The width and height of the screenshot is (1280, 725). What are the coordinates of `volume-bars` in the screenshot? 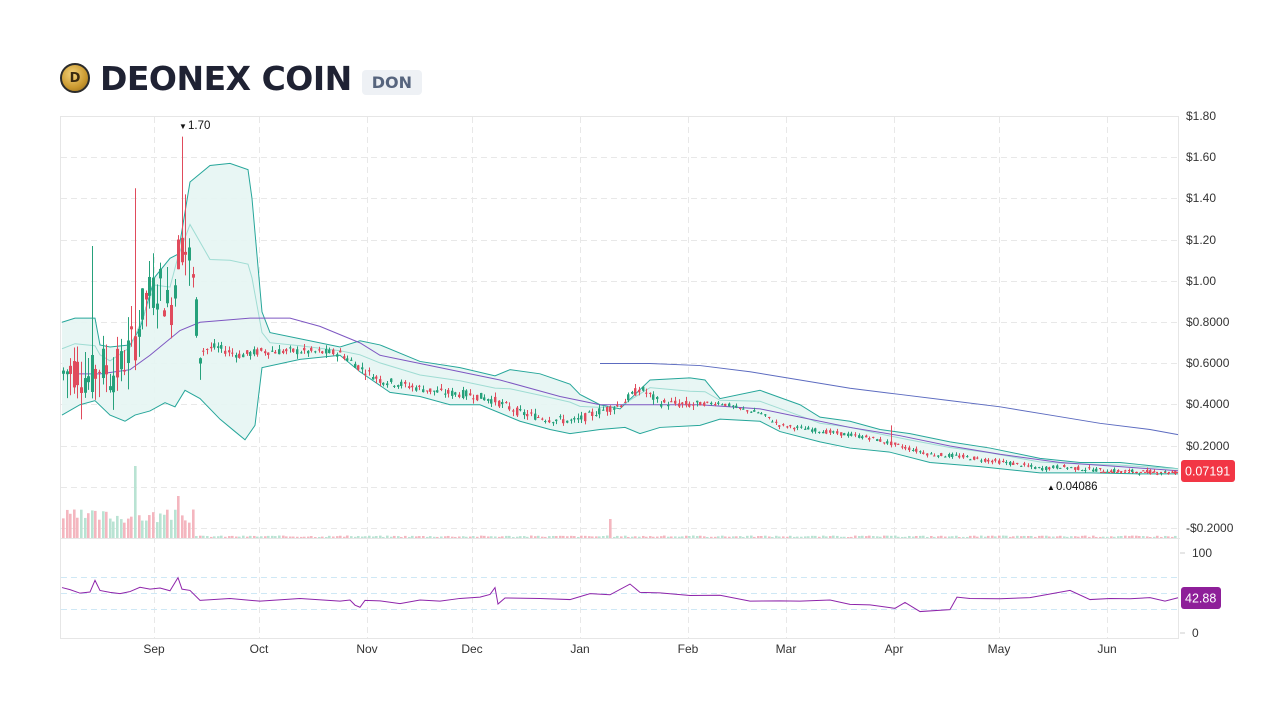 It's located at (619, 502).